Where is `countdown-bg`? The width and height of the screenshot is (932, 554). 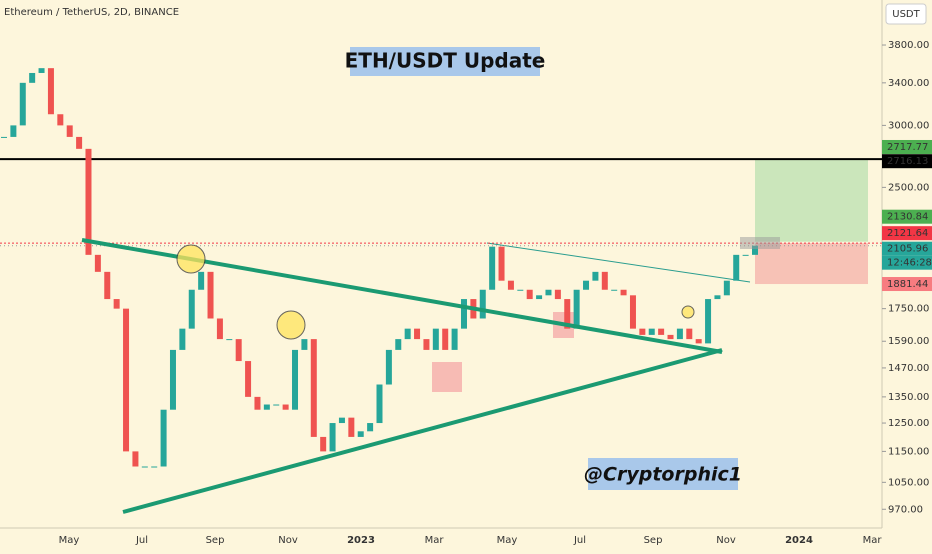
countdown-bg is located at coordinates (907, 262).